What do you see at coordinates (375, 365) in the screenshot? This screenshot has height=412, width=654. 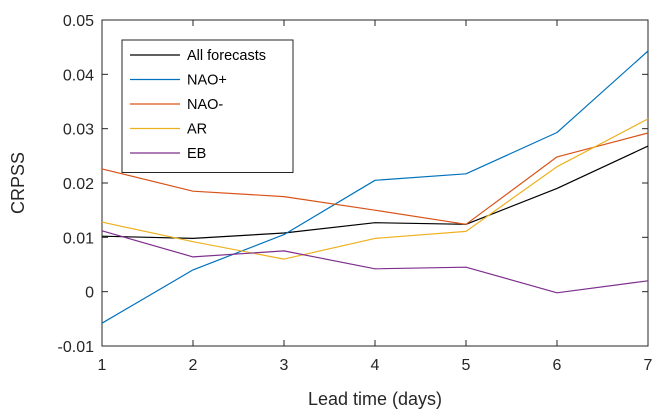 I see `x-tick-label: 4` at bounding box center [375, 365].